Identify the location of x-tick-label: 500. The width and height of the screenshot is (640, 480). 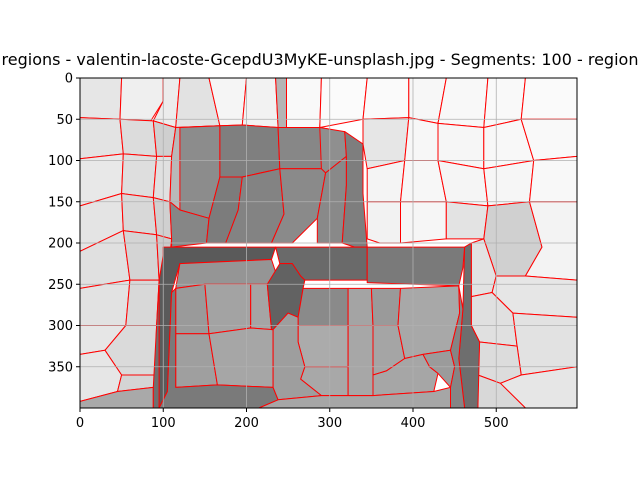
(496, 423).